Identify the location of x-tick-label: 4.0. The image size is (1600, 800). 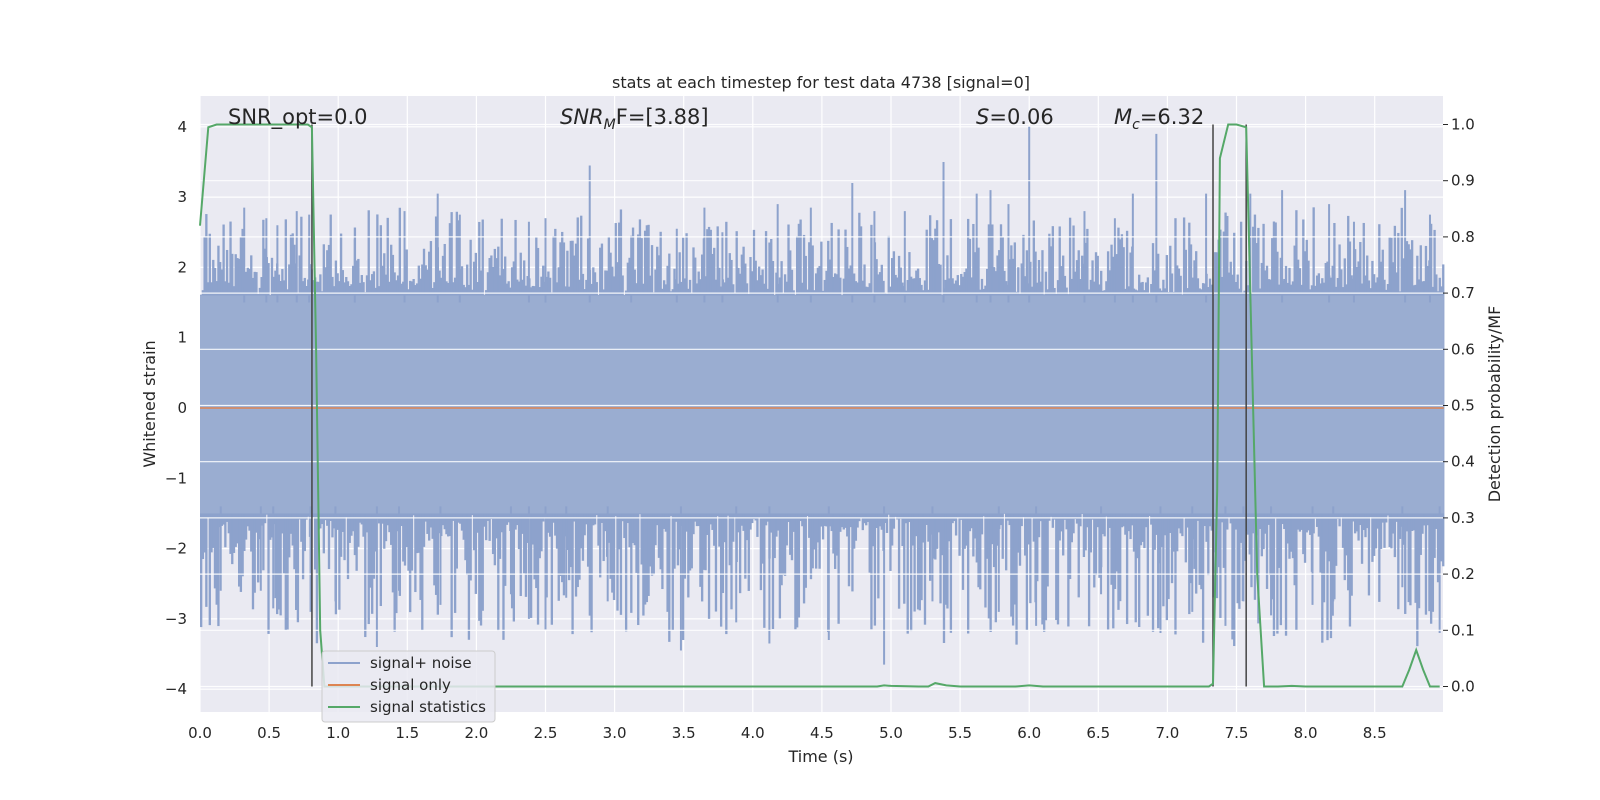
(753, 733).